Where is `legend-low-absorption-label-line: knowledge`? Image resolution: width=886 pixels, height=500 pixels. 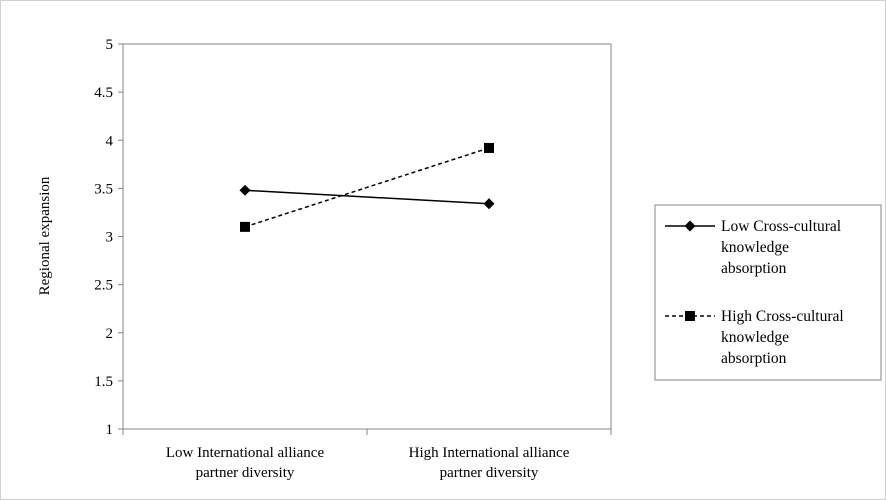 legend-low-absorption-label-line: knowledge is located at coordinates (755, 247).